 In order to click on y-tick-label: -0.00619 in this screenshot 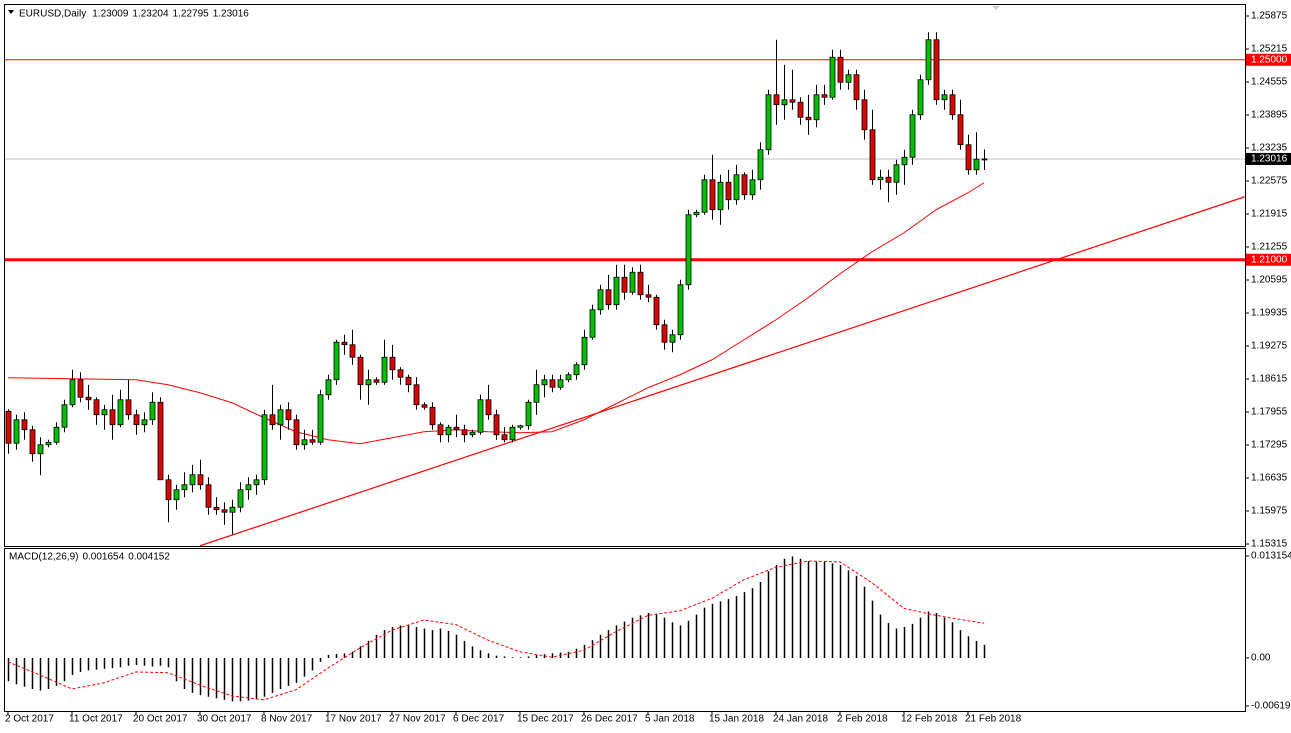, I will do `click(1271, 706)`.